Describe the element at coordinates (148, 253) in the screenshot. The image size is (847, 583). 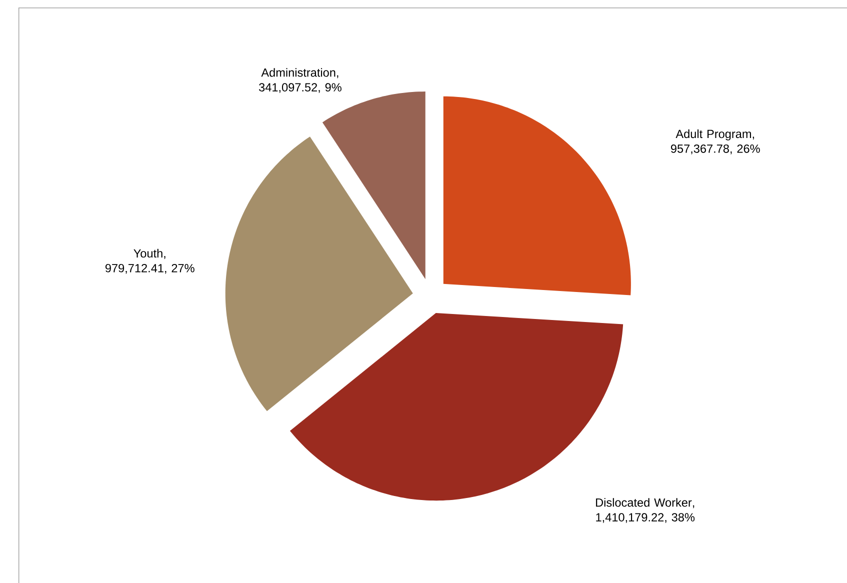
I see `slice-label: Youth` at that location.